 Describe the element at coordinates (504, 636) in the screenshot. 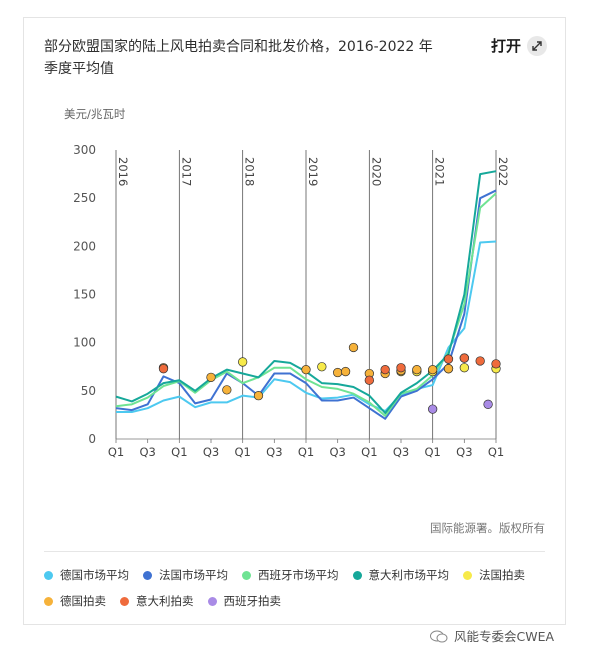

I see `watermark-text: 风能专委会CWEA` at that location.